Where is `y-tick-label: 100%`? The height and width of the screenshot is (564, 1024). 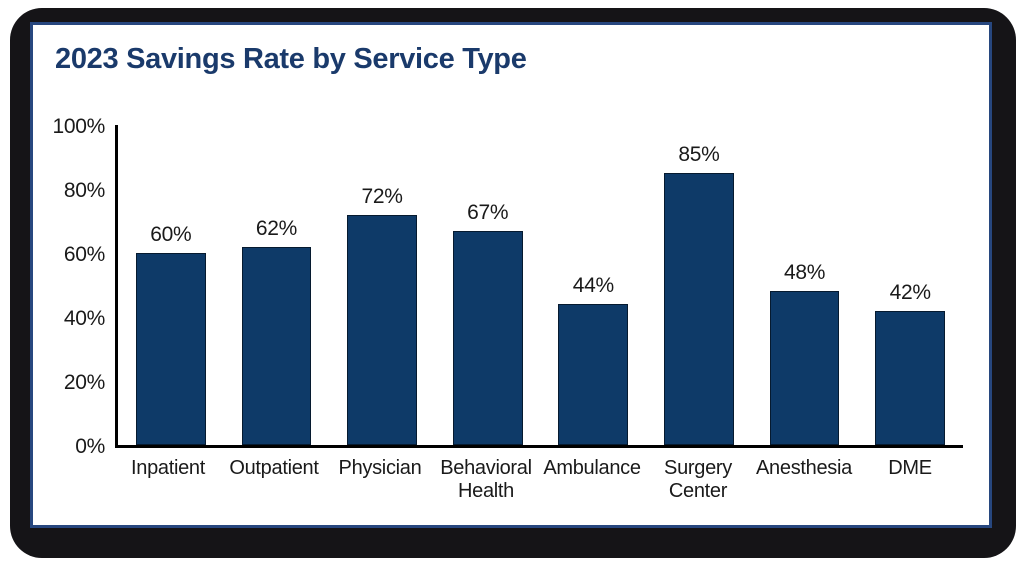 y-tick-label: 100% is located at coordinates (78, 126).